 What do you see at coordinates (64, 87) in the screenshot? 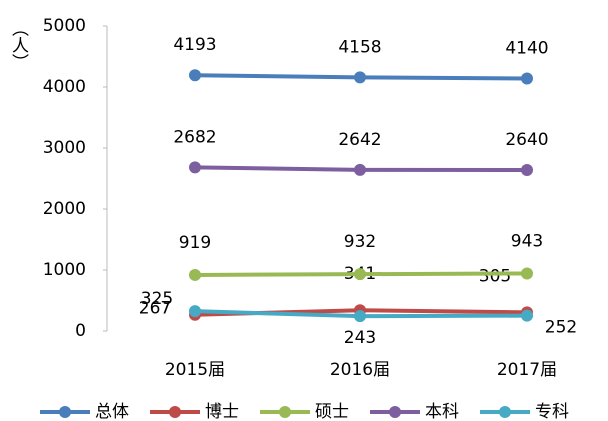
I see `y-tick-label: 4000` at bounding box center [64, 87].